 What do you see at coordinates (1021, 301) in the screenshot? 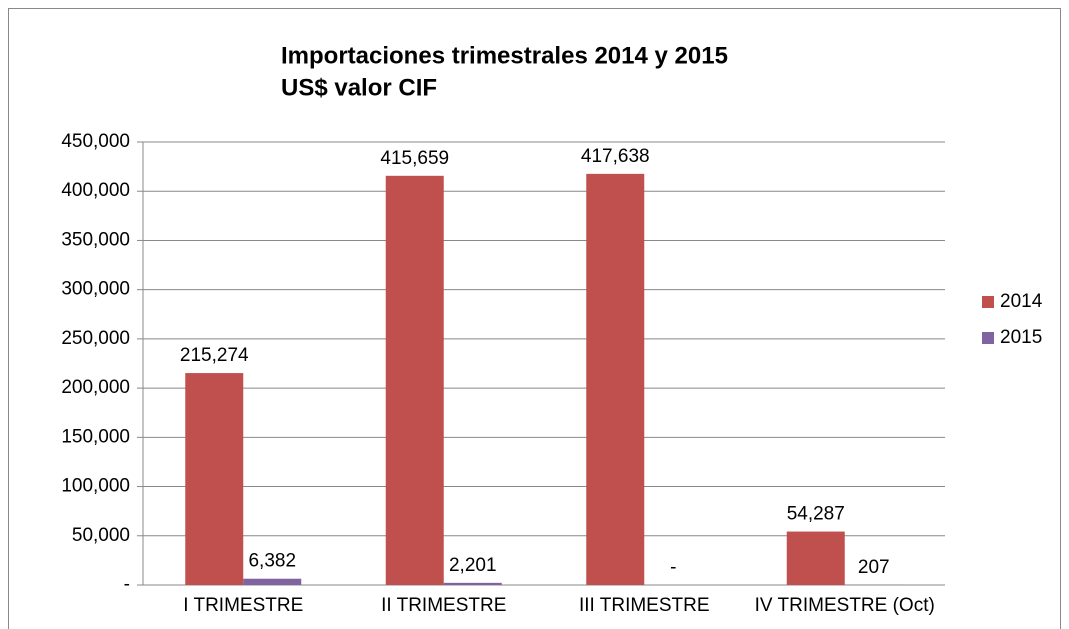
I see `legend-label: 2014` at bounding box center [1021, 301].